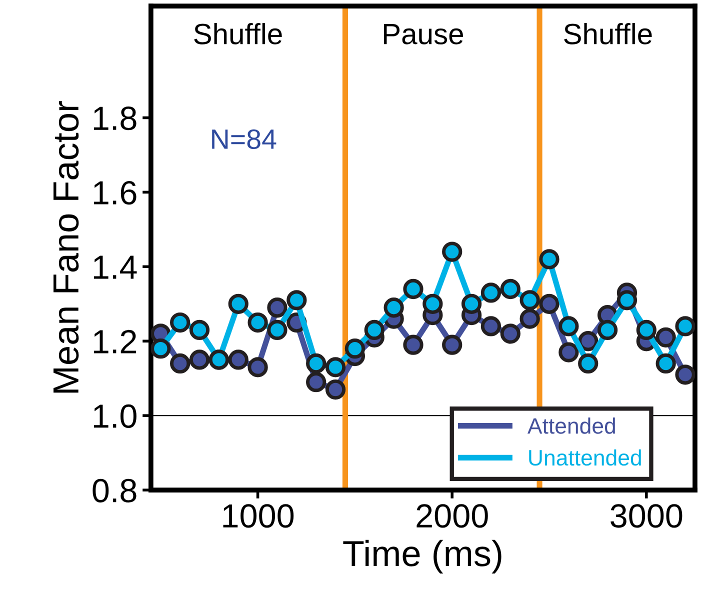 The image size is (702, 605). What do you see at coordinates (115, 193) in the screenshot?
I see `y-tick-label: 1.6` at bounding box center [115, 193].